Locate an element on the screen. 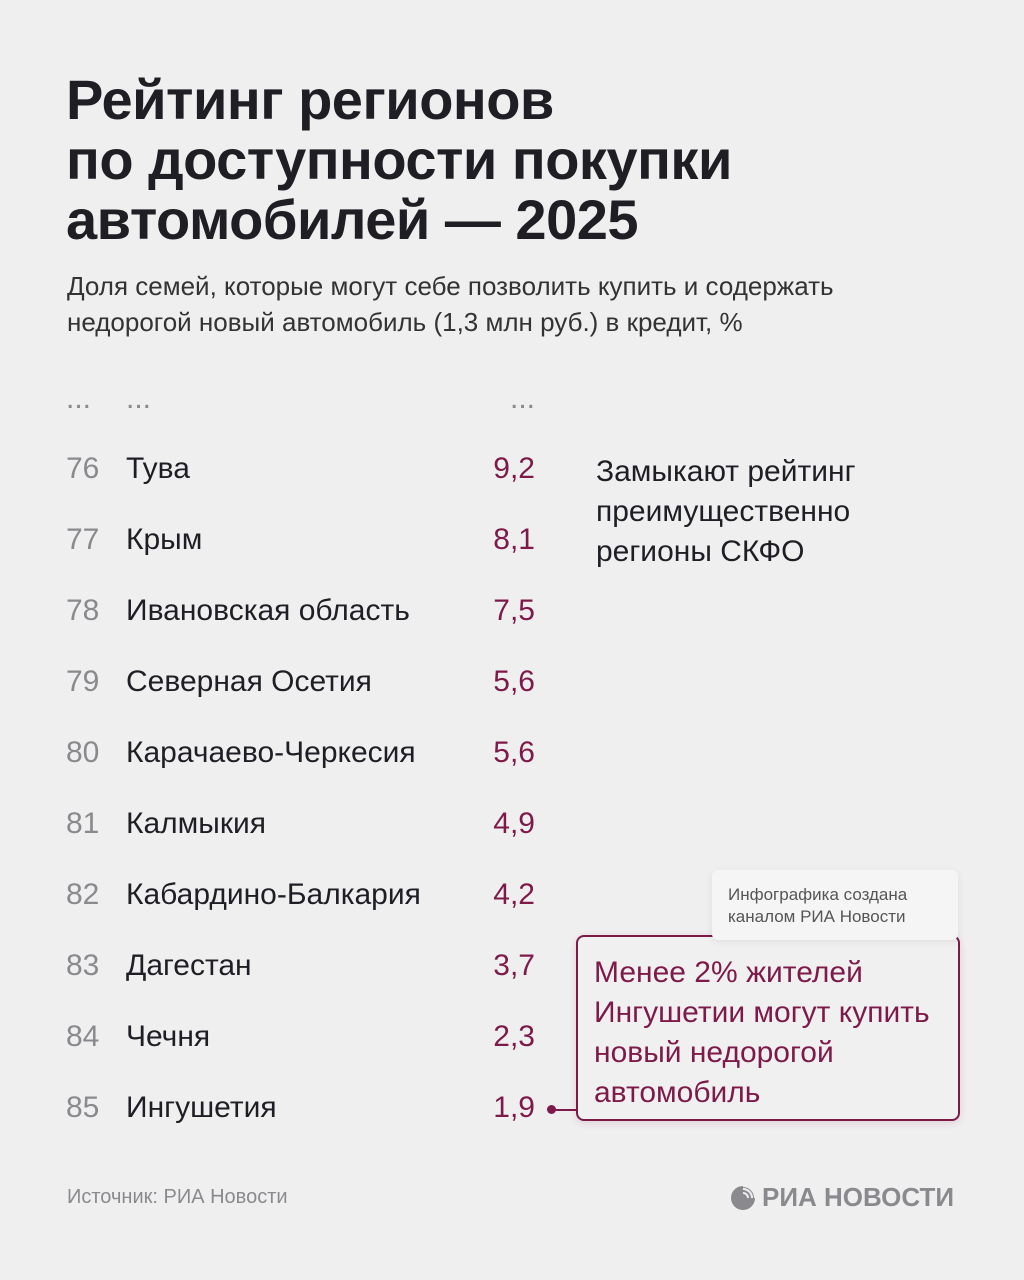  region-value: 4,9 is located at coordinates (514, 823).